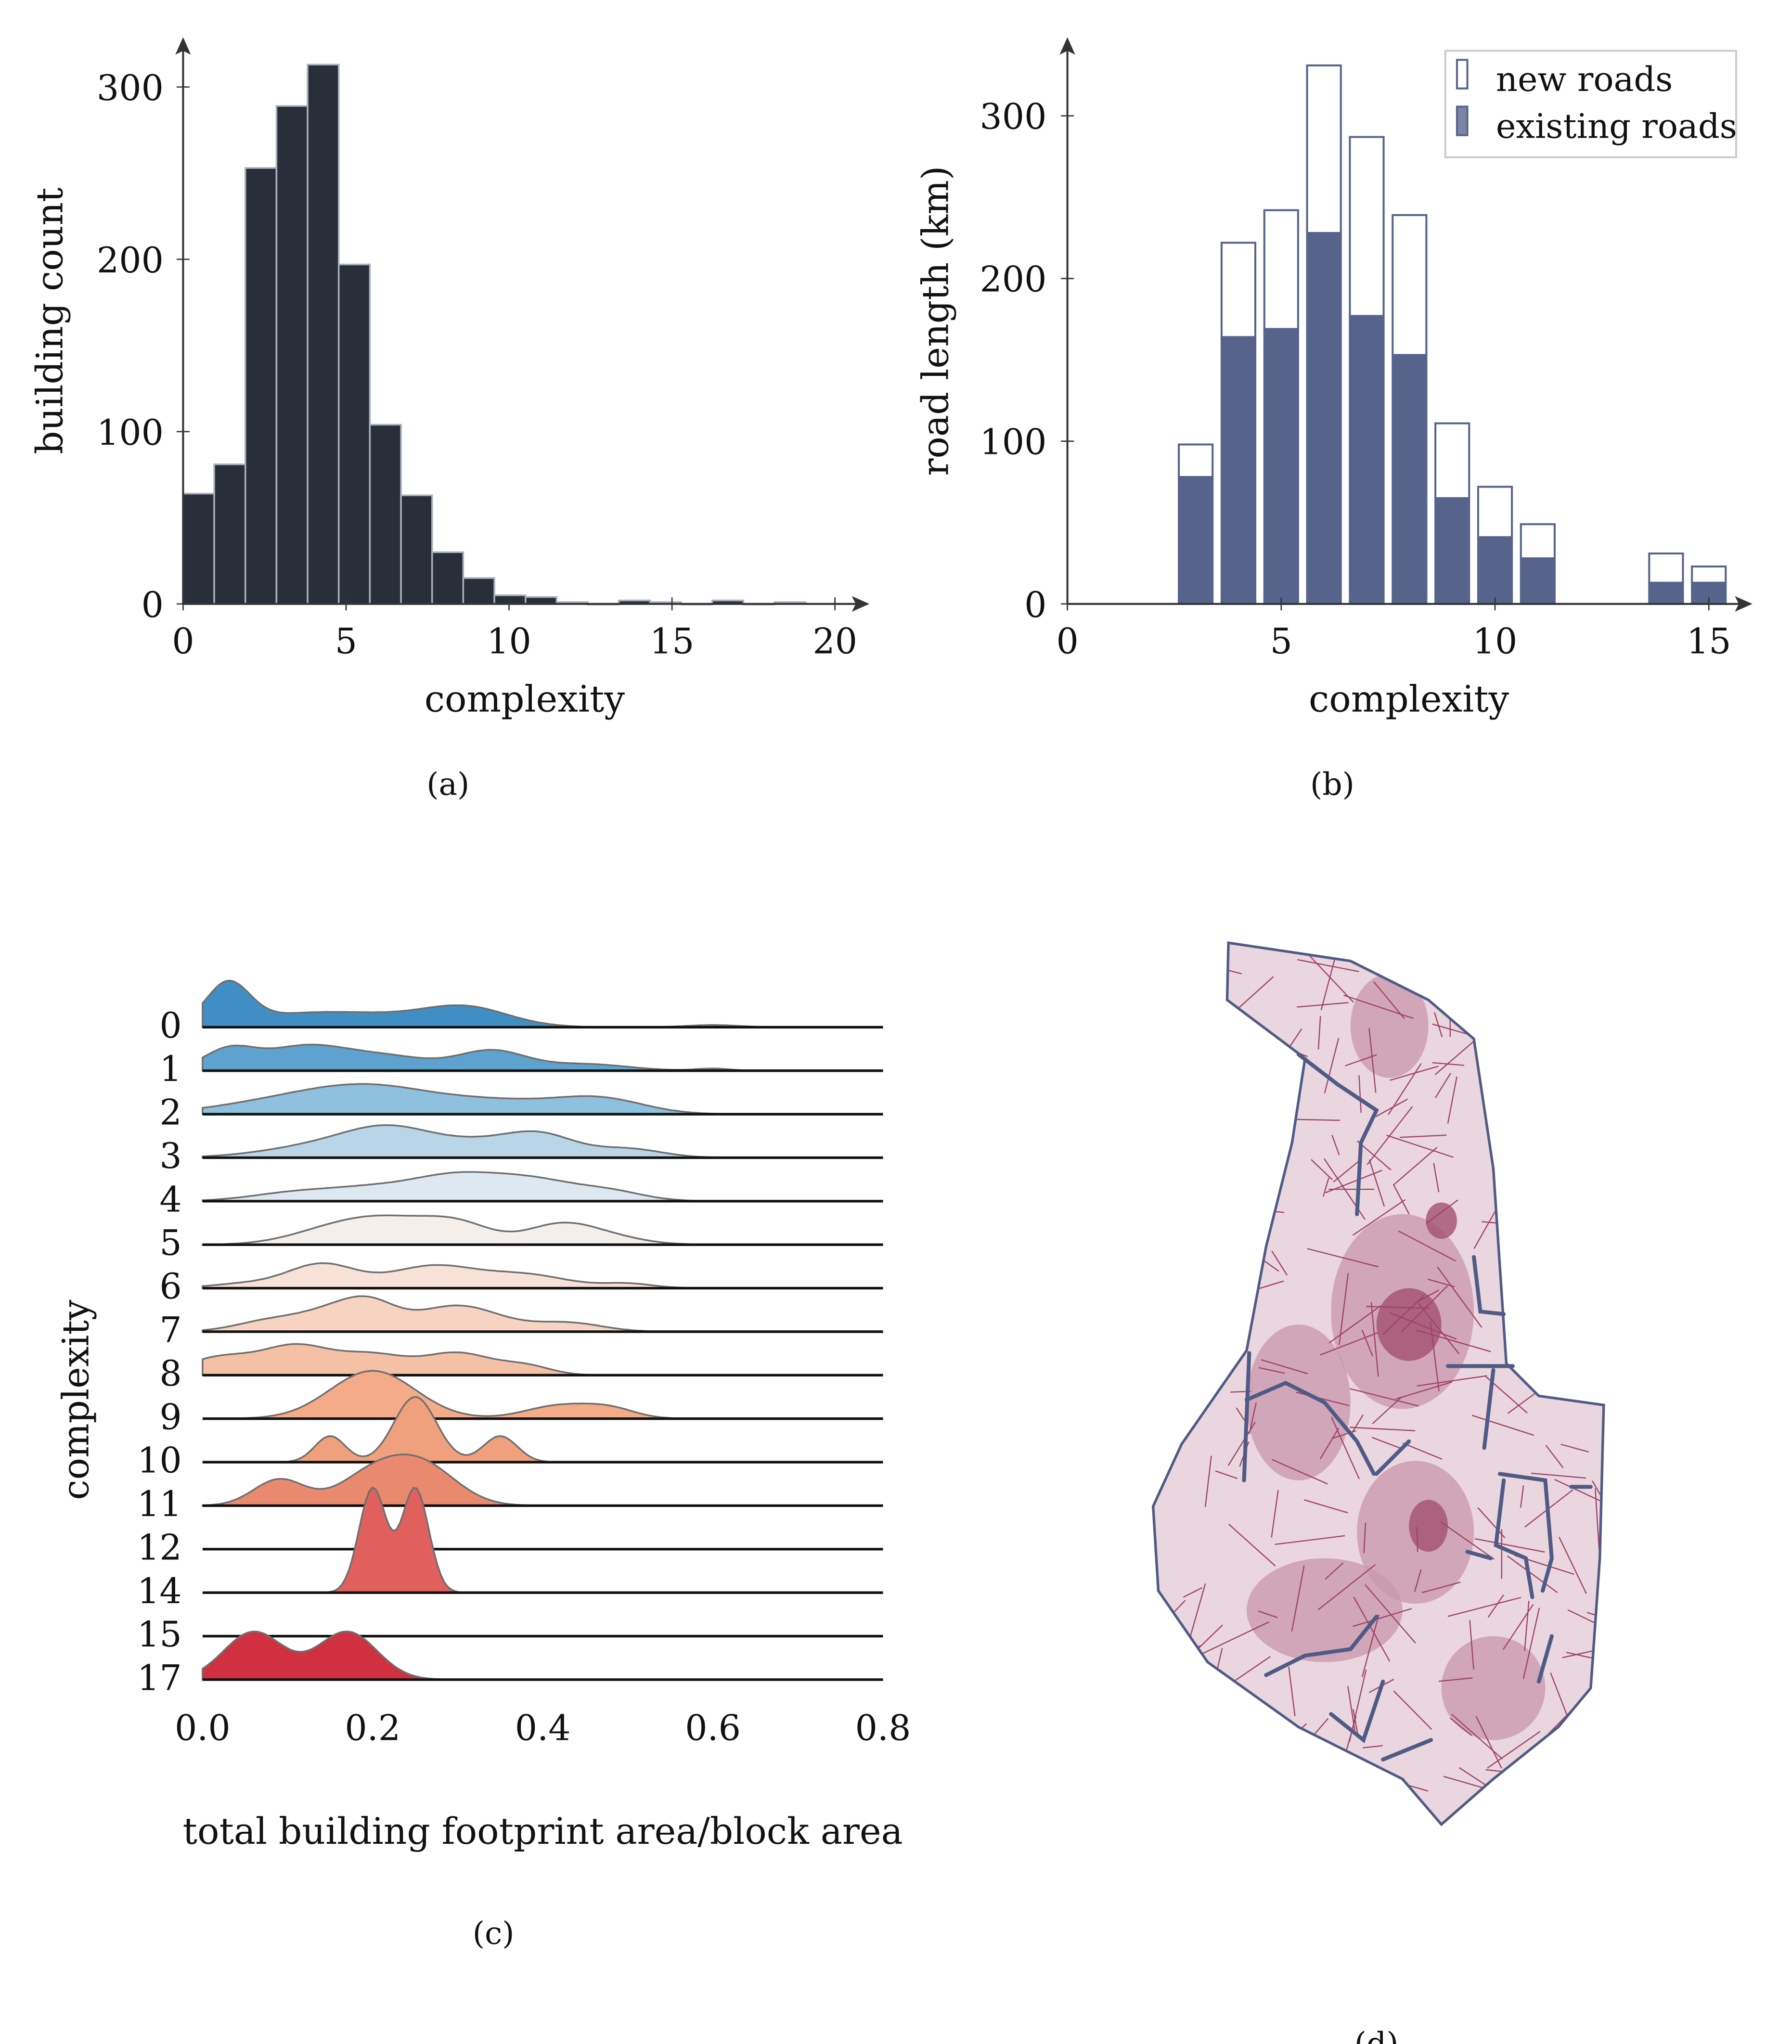 The height and width of the screenshot is (2044, 1792). What do you see at coordinates (543, 1831) in the screenshot?
I see `x-axis-label: total building footprint area/block area` at bounding box center [543, 1831].